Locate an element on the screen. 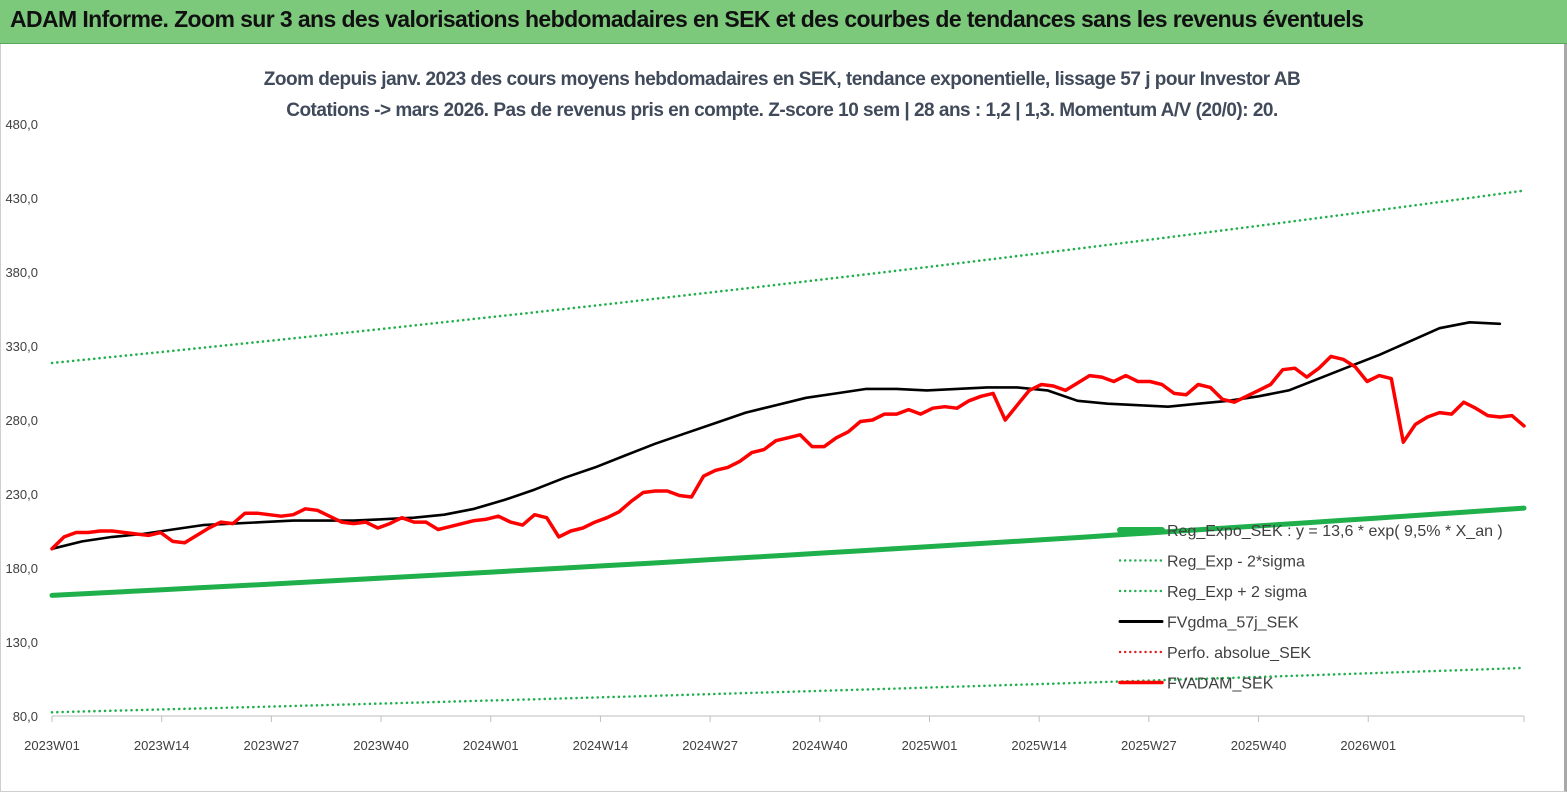 Image resolution: width=1567 pixels, height=792 pixels. x-tick-label: 2023W27 is located at coordinates (272, 745).